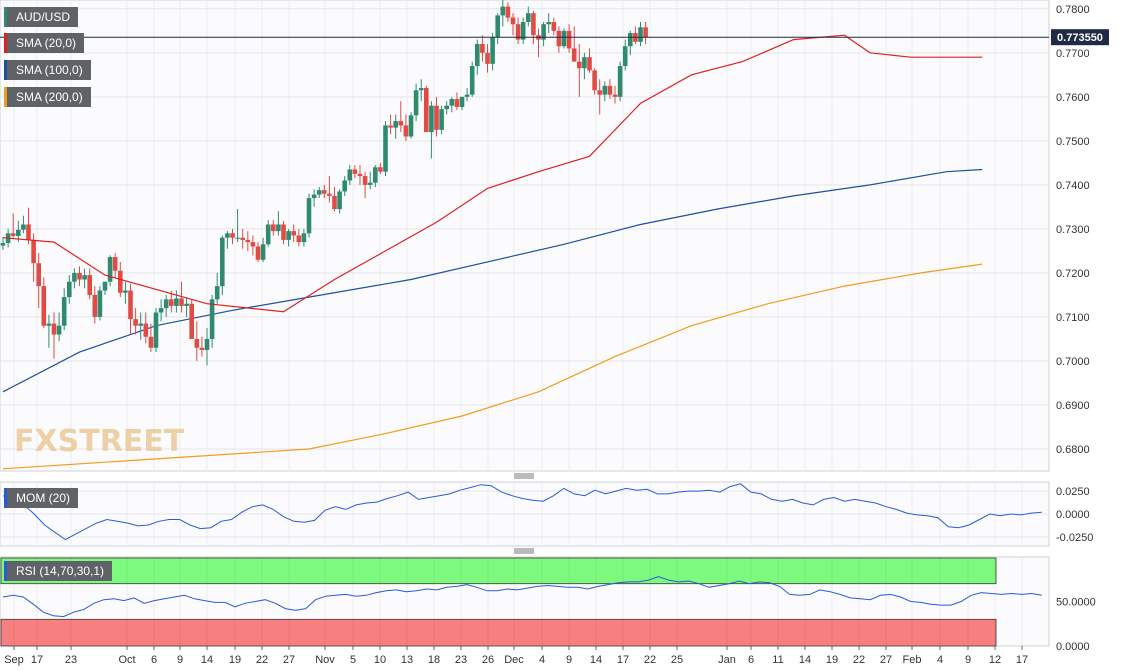 The image size is (1126, 671). I want to click on sma100-text: SMA (100,0), so click(49, 70).